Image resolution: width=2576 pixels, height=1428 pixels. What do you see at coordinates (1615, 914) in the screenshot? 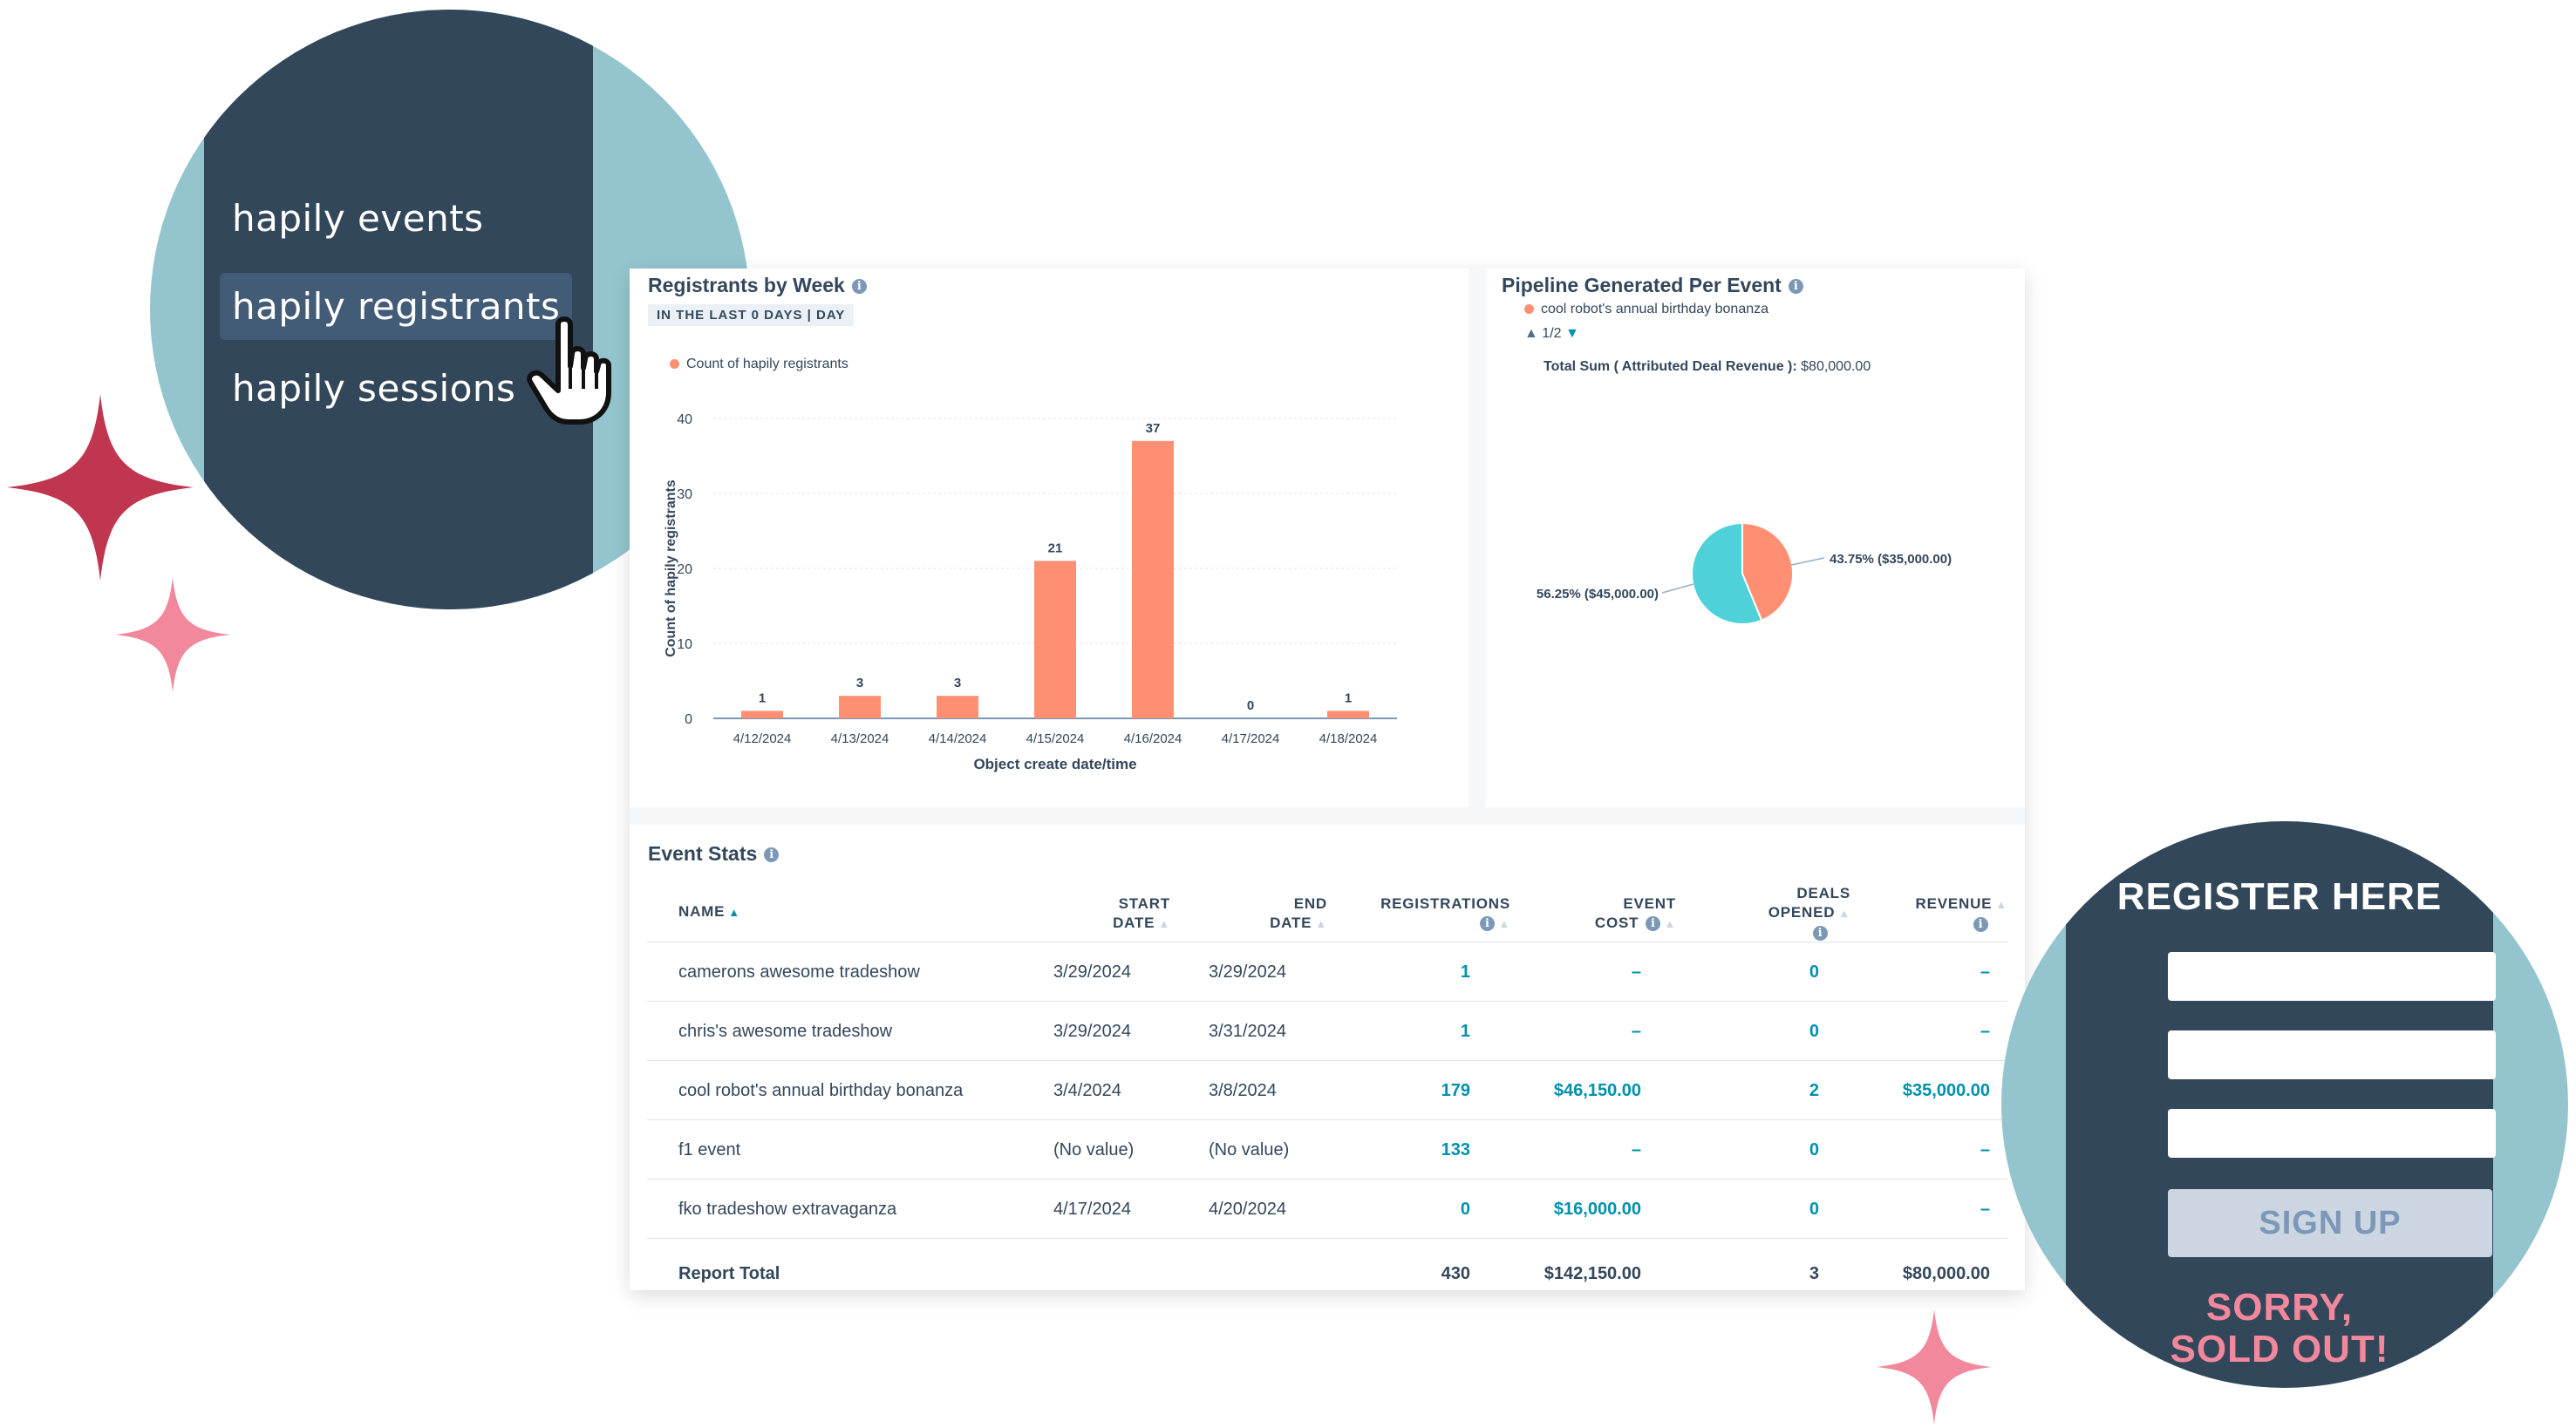
I see `col-header-event-cost: EVENT COST i ▲` at bounding box center [1615, 914].